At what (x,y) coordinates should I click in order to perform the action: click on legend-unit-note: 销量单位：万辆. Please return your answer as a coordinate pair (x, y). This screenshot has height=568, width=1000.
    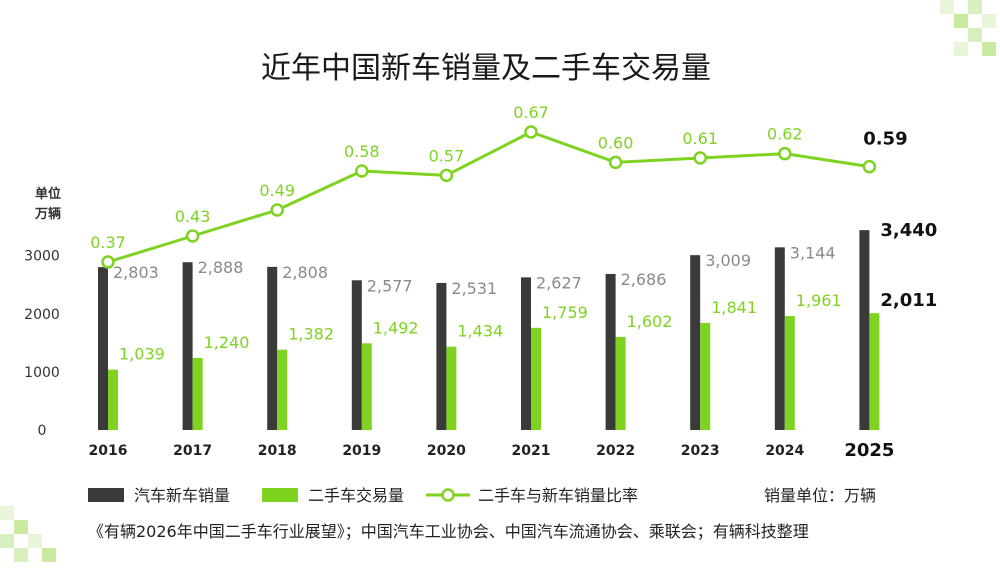
    Looking at the image, I should click on (820, 495).